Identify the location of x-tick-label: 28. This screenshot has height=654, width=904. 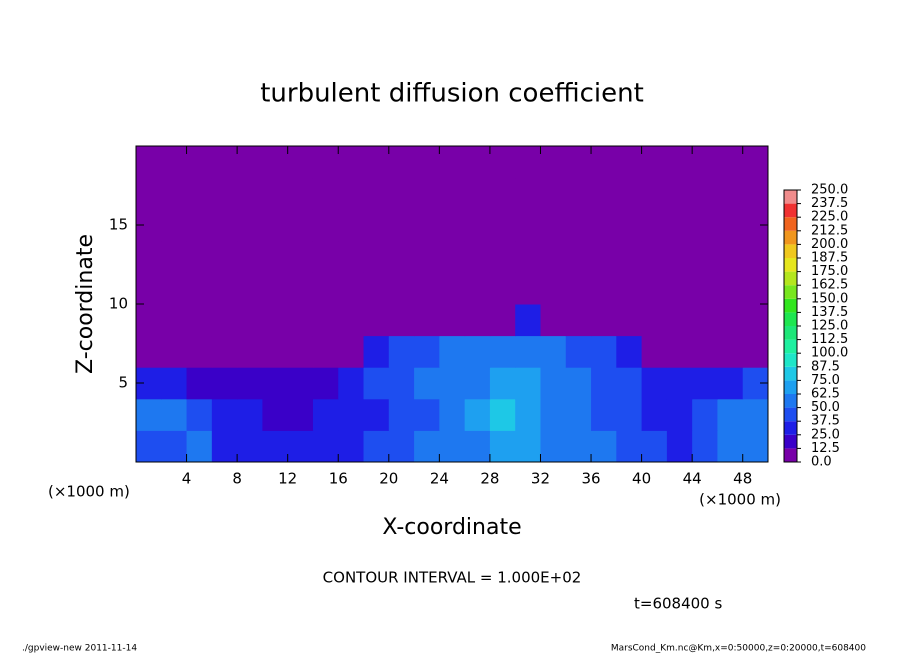
(489, 479).